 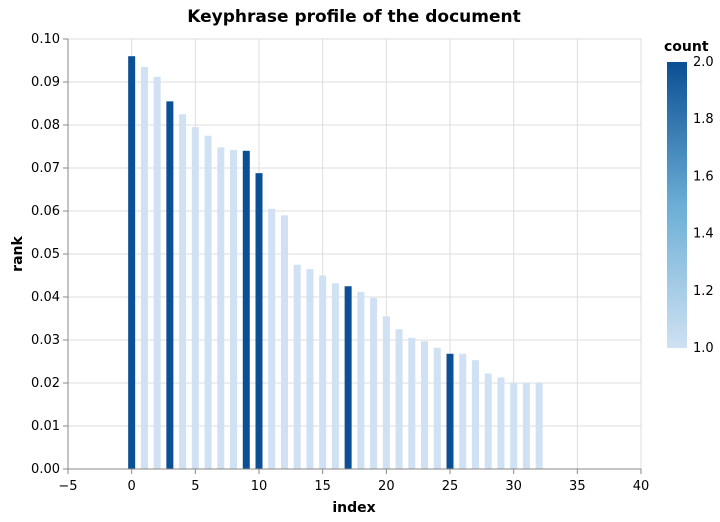 What do you see at coordinates (45, 211) in the screenshot?
I see `y-tick-label: 0.06` at bounding box center [45, 211].